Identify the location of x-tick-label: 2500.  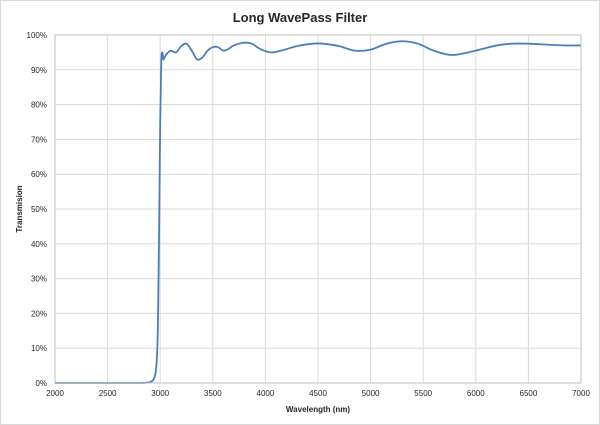
(108, 393).